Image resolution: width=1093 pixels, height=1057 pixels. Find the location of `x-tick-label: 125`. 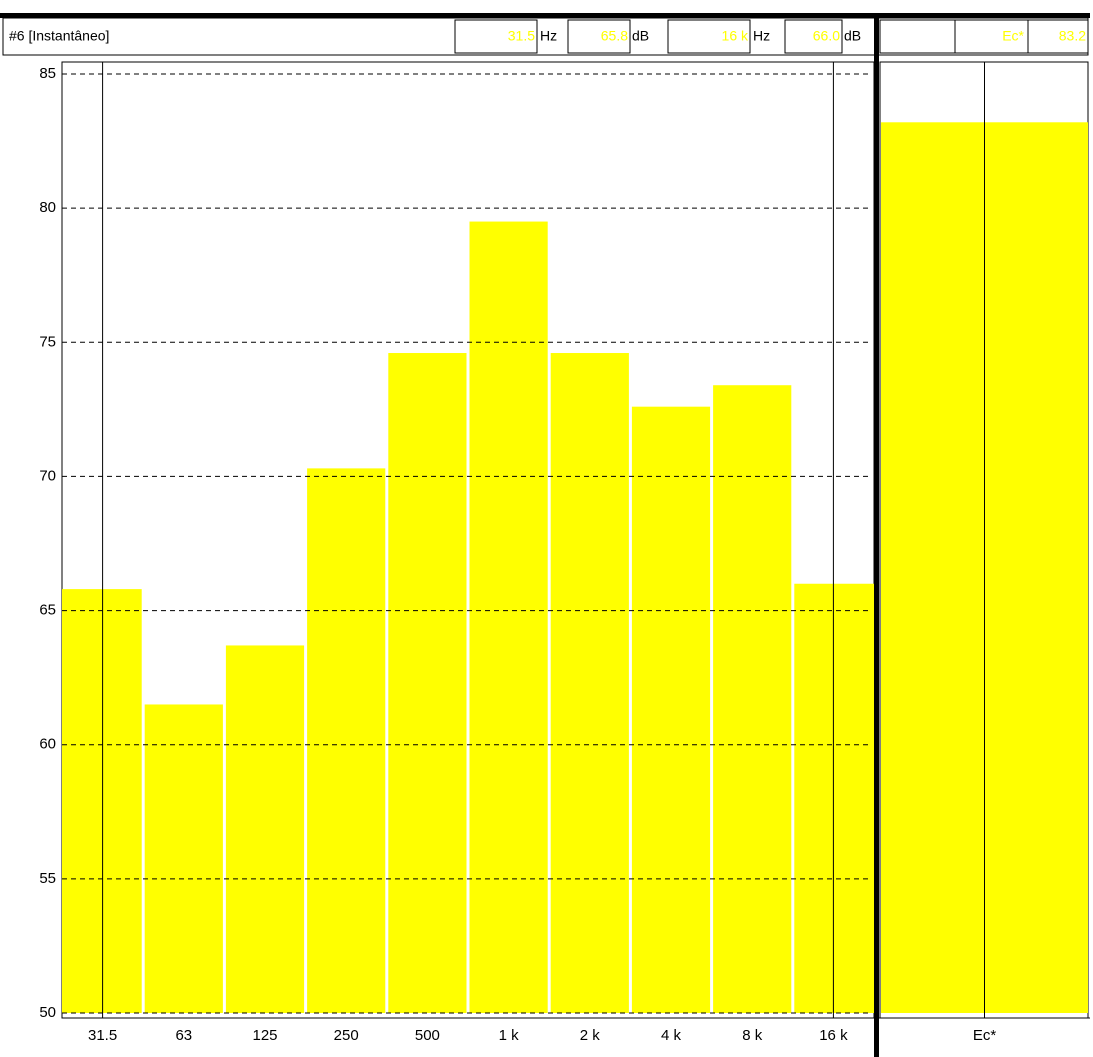

x-tick-label: 125 is located at coordinates (264, 1035).